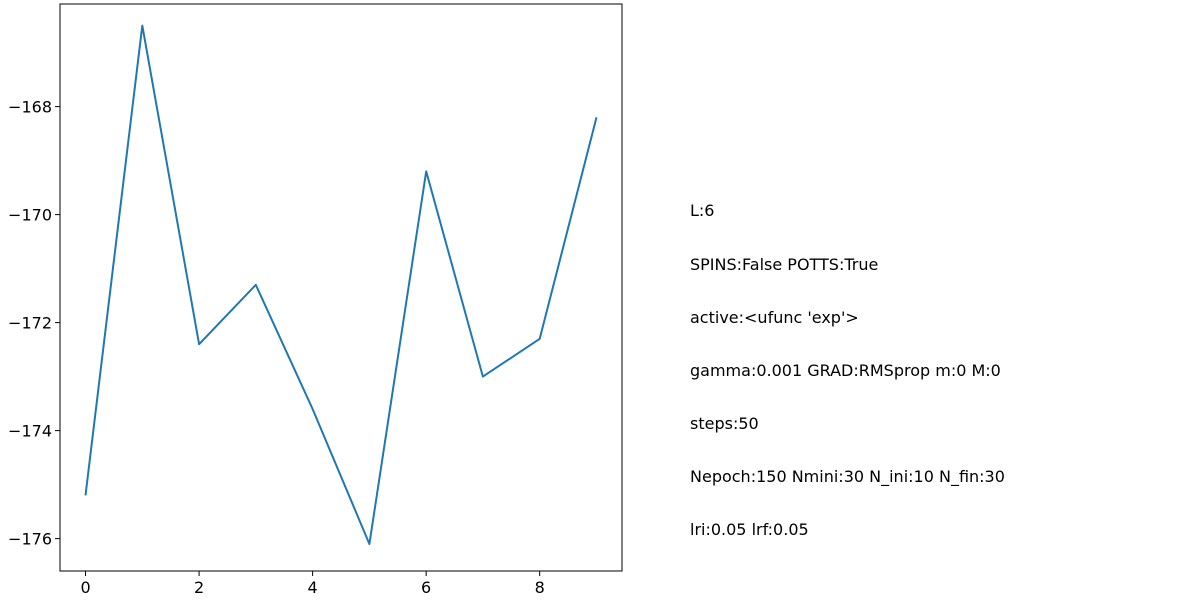 The image size is (1200, 600). Describe the element at coordinates (199, 587) in the screenshot. I see `x-tick-label: 2` at that location.